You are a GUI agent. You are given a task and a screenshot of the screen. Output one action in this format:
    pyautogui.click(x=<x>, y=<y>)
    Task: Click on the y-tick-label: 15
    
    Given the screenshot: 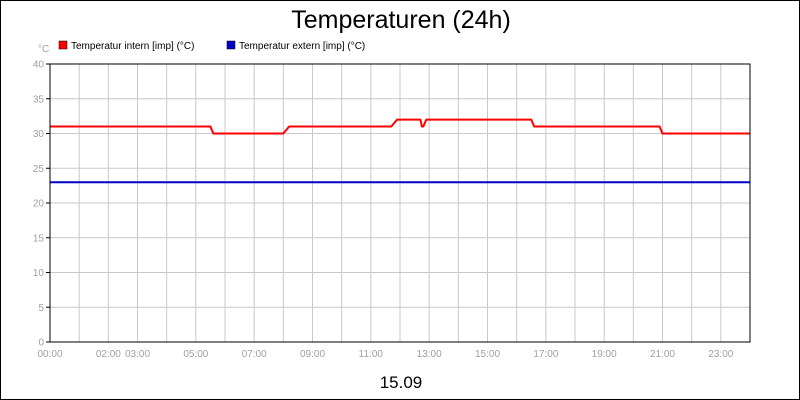 What is the action you would take?
    pyautogui.click(x=39, y=238)
    